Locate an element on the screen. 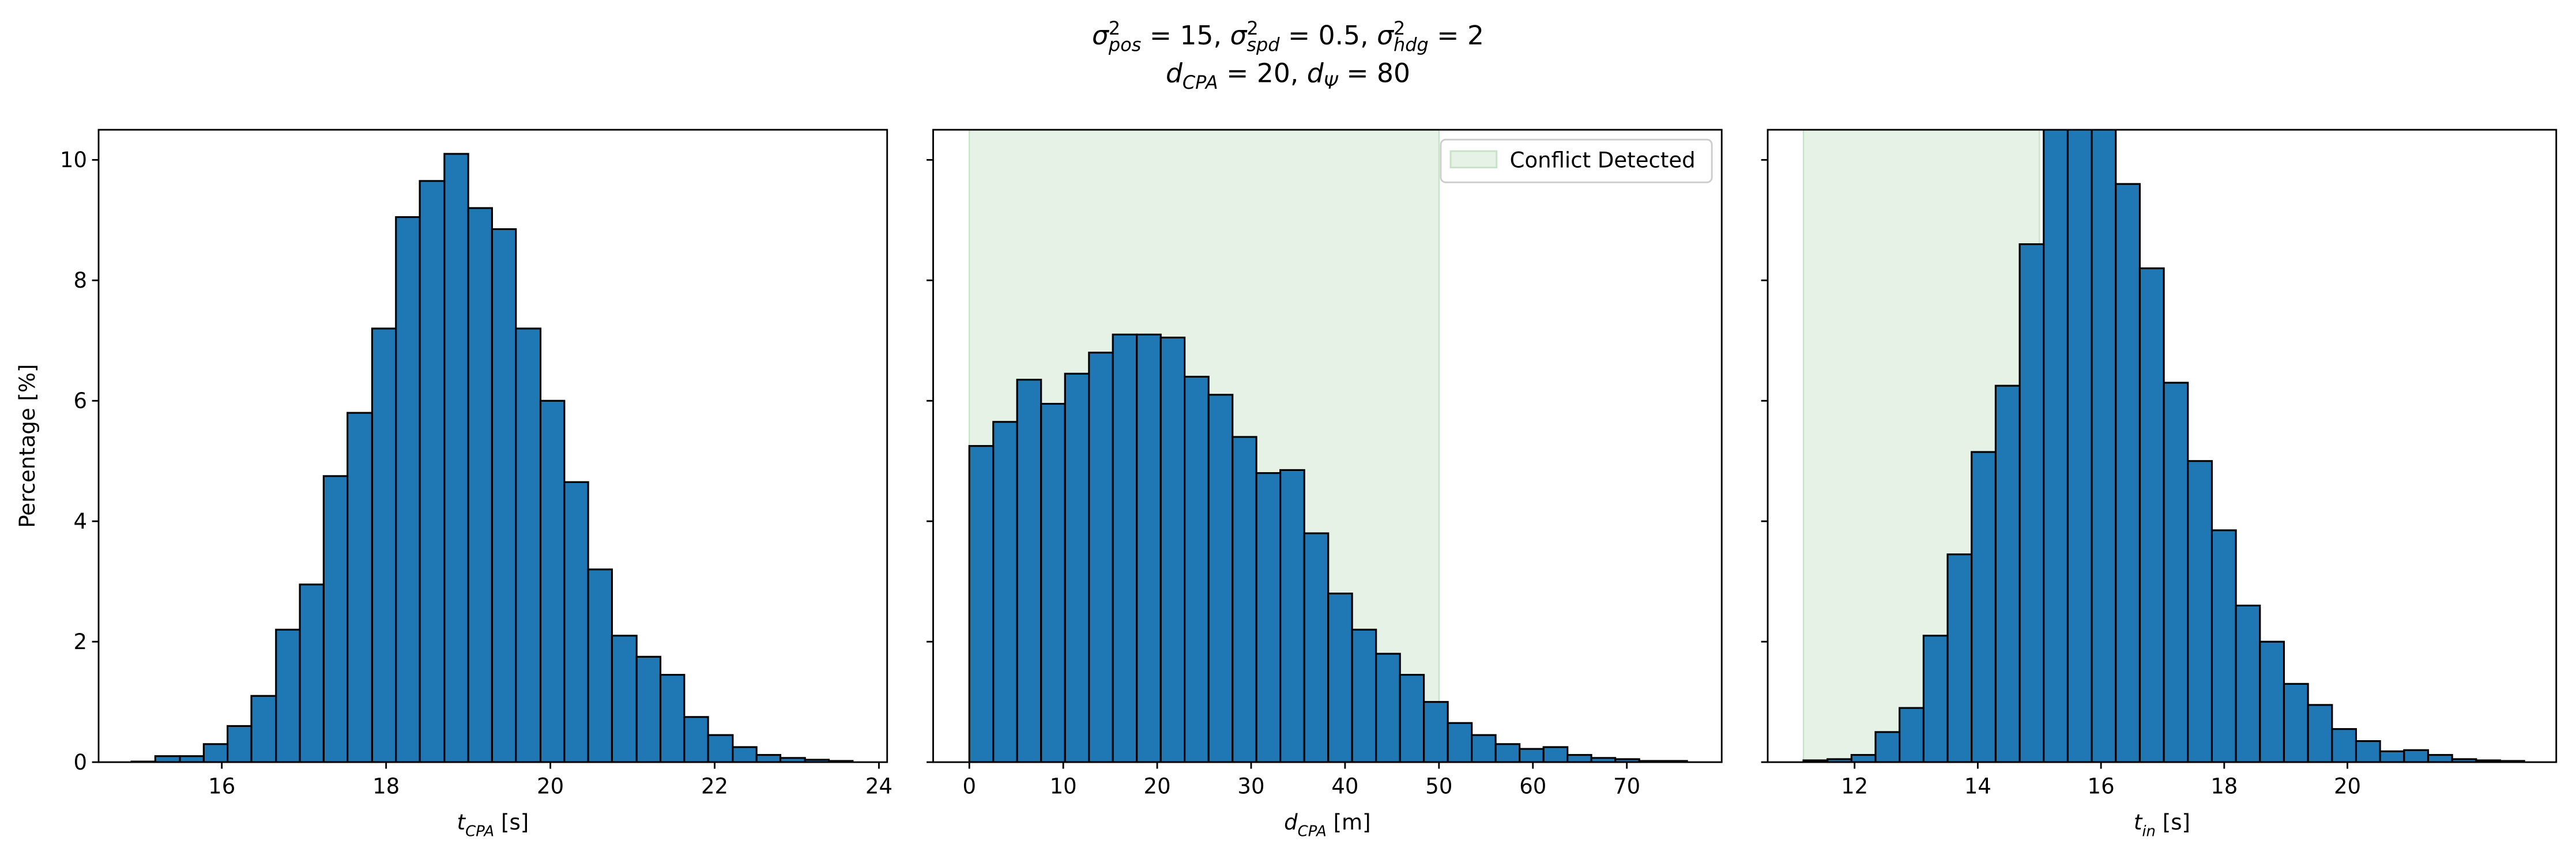 This screenshot has height=852, width=2576. text-part: [s] is located at coordinates (2173, 822).